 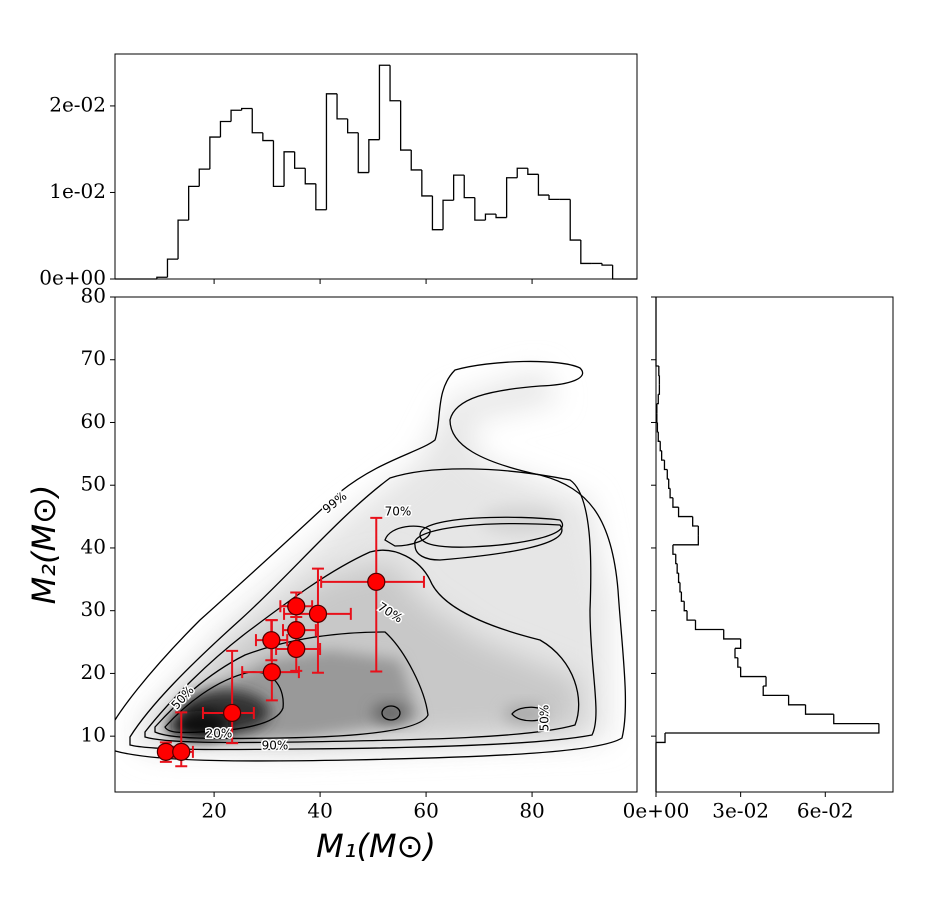 What do you see at coordinates (93, 546) in the screenshot?
I see `y-tick-label: 40` at bounding box center [93, 546].